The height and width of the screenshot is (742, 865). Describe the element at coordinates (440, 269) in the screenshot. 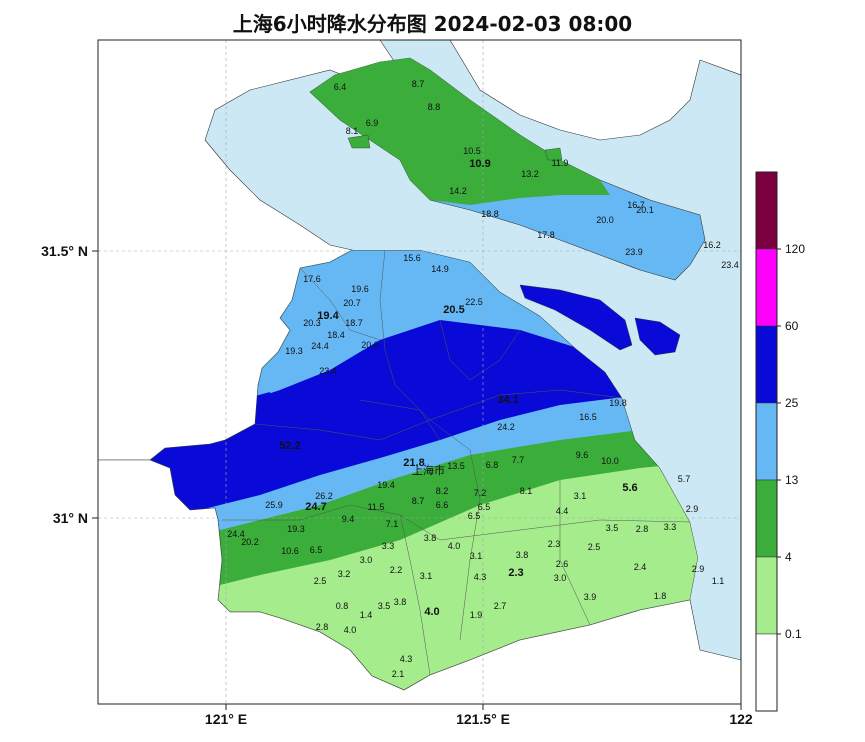

I see `station-value: 14.9` at that location.